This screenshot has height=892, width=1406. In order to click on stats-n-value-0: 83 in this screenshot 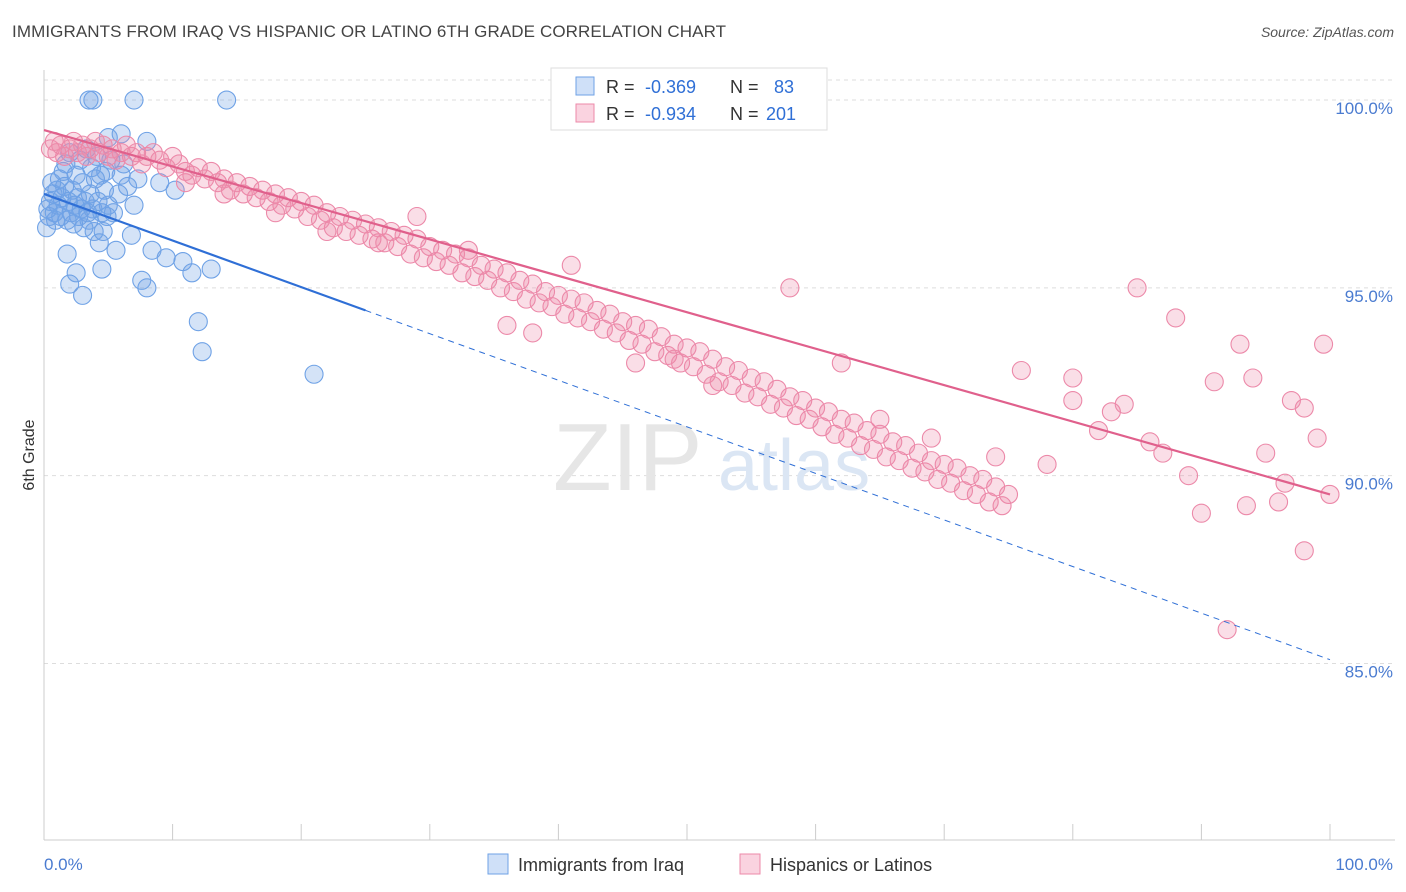, I will do `click(784, 87)`.